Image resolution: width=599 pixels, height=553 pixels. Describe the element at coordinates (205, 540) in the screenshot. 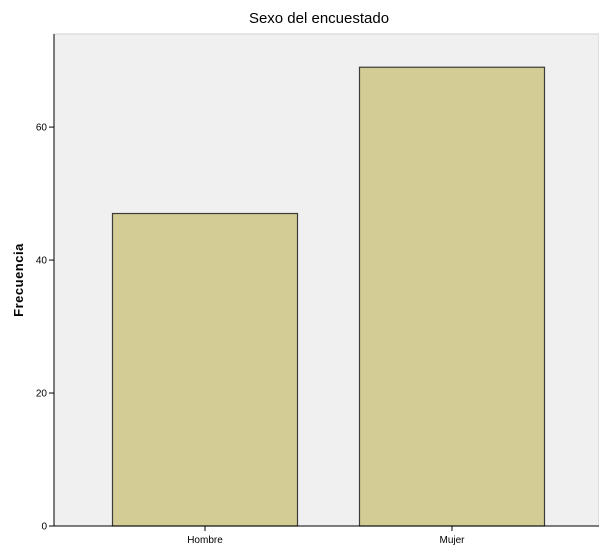

I see `x-tick-label-hombre: Hombre` at that location.